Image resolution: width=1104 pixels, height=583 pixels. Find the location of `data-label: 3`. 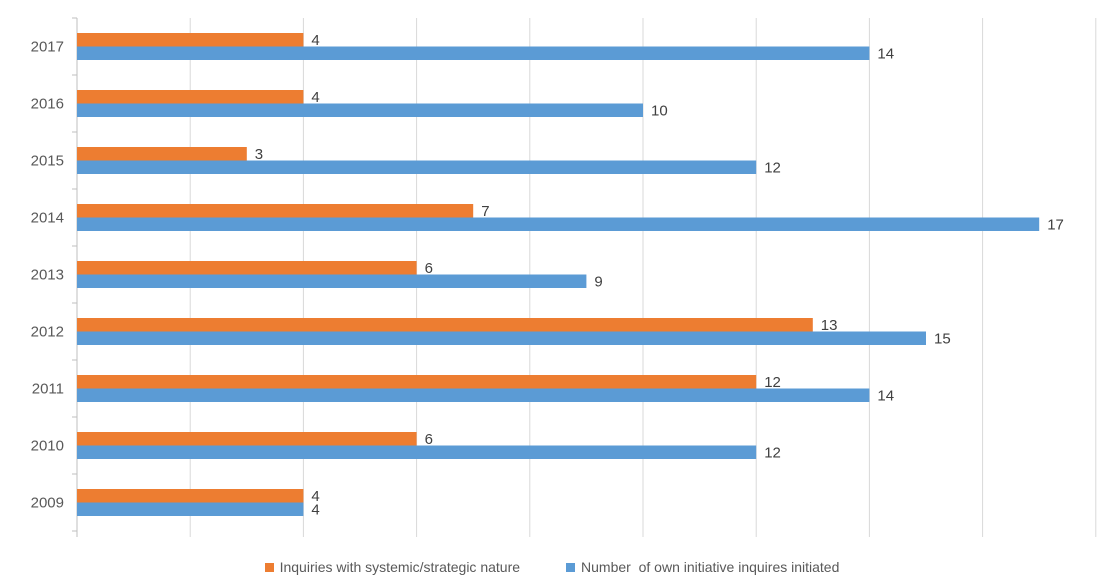

data-label: 3 is located at coordinates (259, 154).